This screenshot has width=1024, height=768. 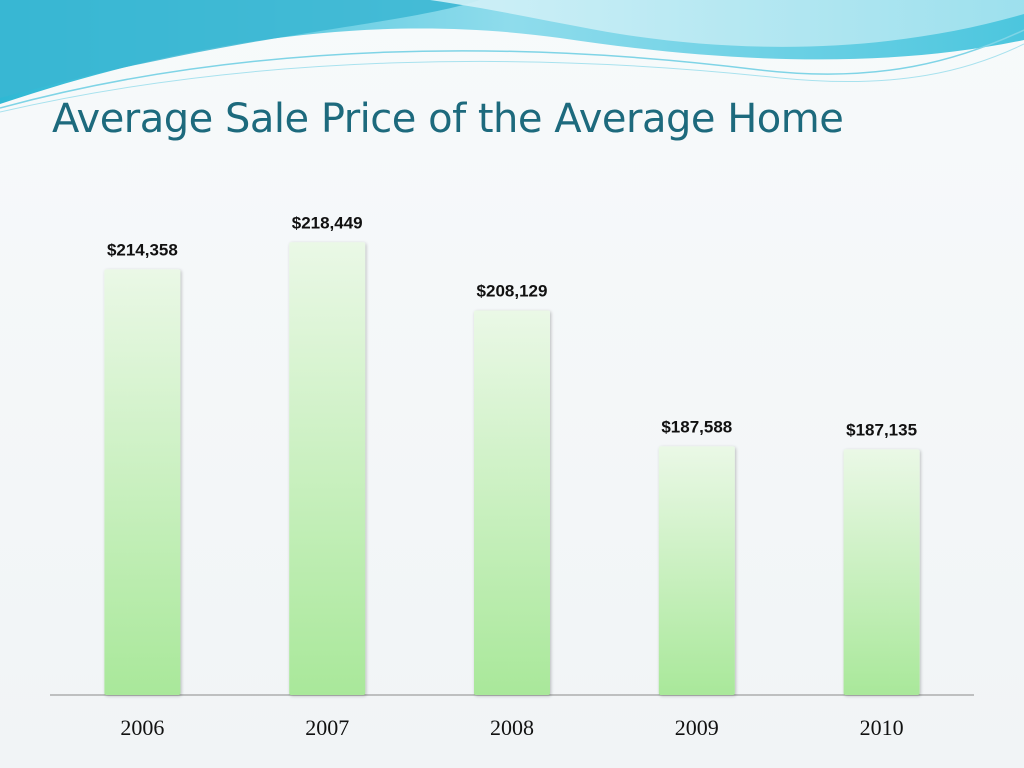 I want to click on value-label-2010: $187,135, so click(x=881, y=429).